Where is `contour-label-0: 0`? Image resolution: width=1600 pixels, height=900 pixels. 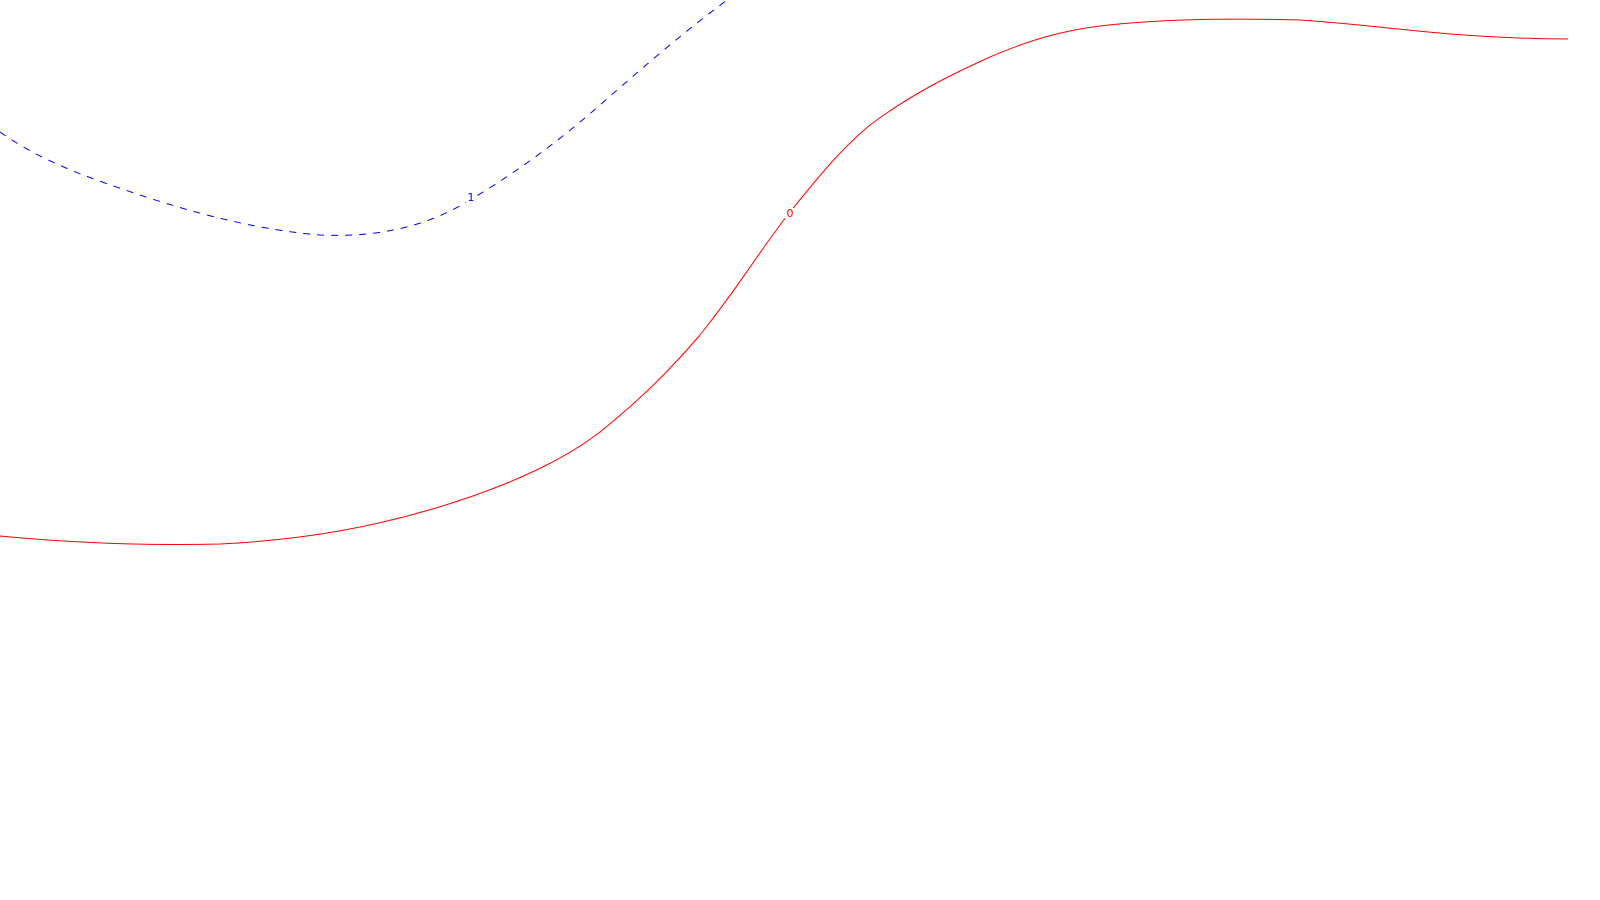
contour-label-0: 0 is located at coordinates (790, 213).